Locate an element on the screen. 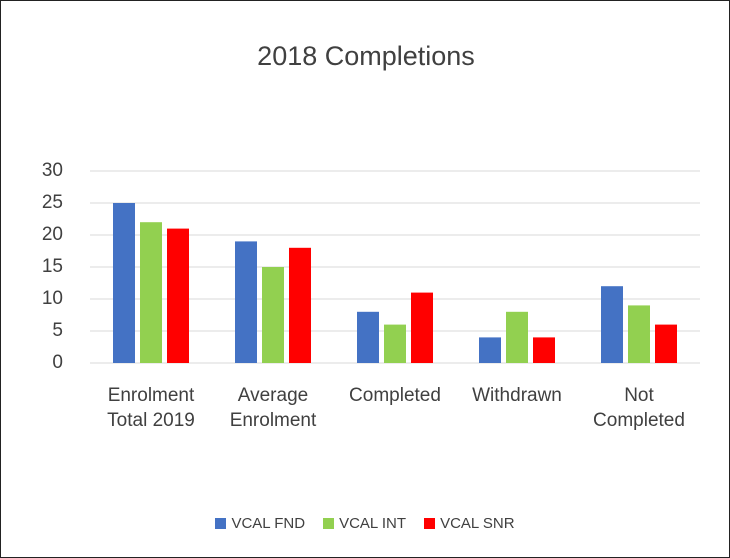 This screenshot has height=558, width=730. legend: VCAL FND VCAL INT VCAL SNR is located at coordinates (365, 523).